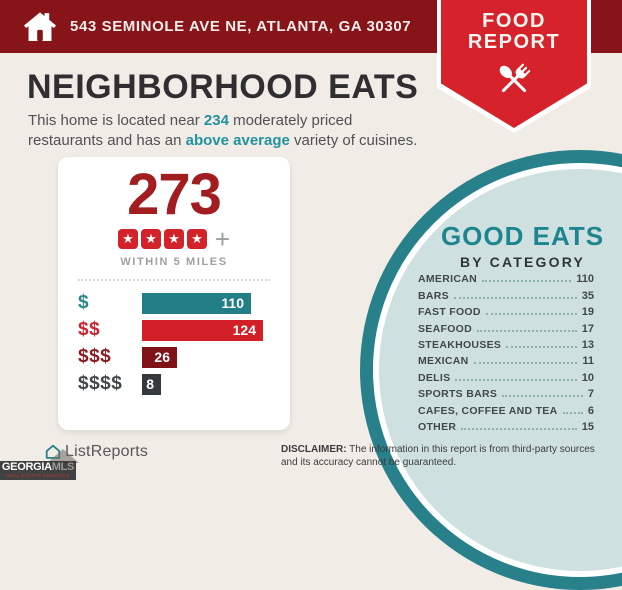  What do you see at coordinates (587, 328) in the screenshot?
I see `category-value: 17` at bounding box center [587, 328].